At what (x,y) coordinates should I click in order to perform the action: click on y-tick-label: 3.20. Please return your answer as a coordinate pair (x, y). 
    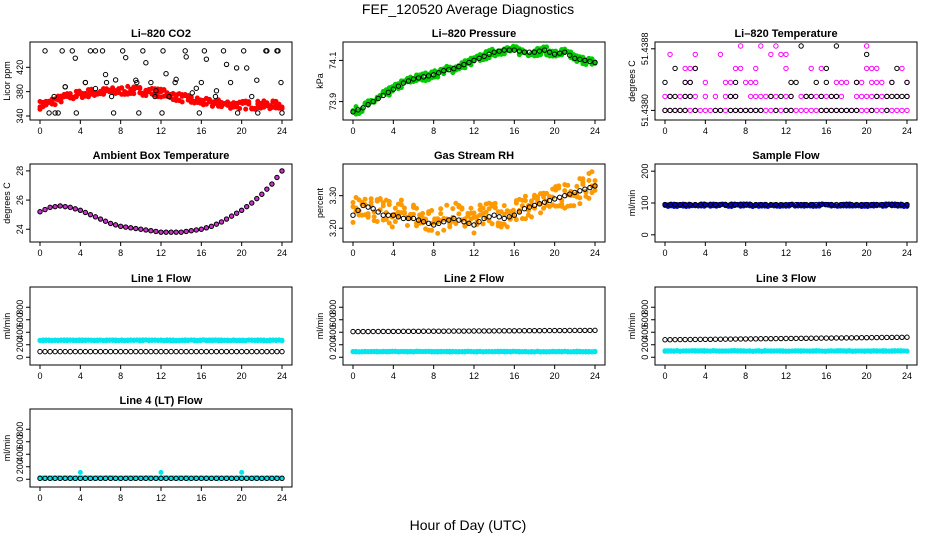
    Looking at the image, I should click on (333, 228).